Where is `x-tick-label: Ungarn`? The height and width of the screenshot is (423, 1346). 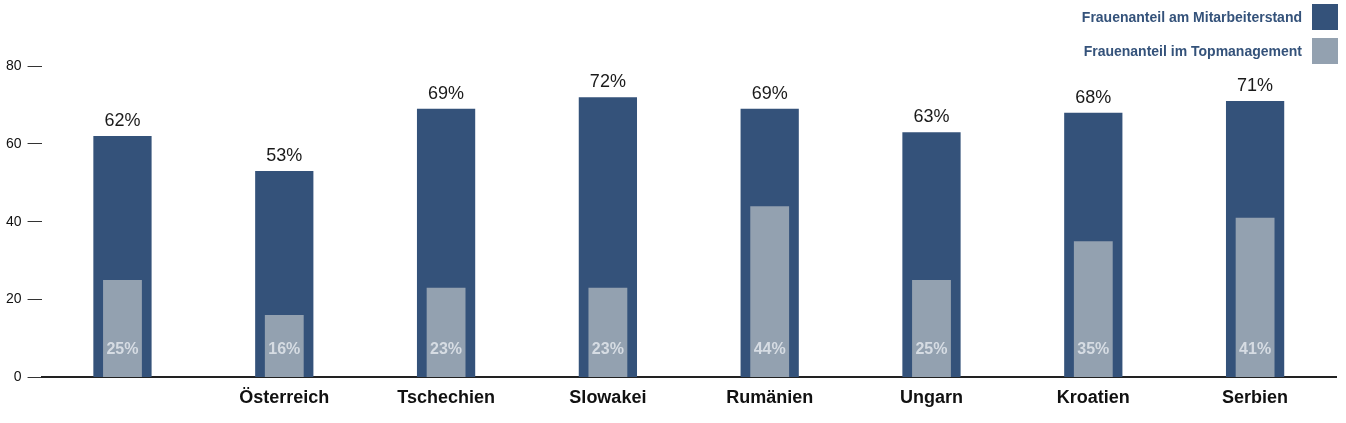
x-tick-label: Ungarn is located at coordinates (931, 397).